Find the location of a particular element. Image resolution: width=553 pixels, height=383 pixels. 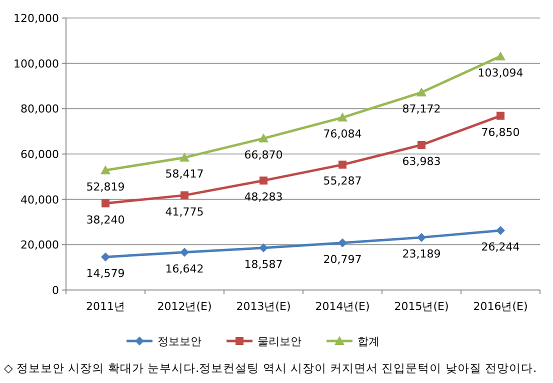

x-tick-label: 2015년(E) is located at coordinates (421, 306).